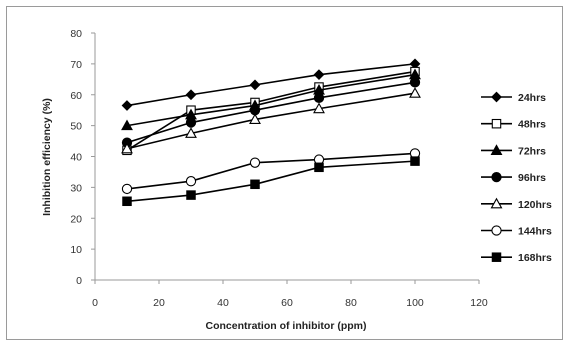  What do you see at coordinates (159, 303) in the screenshot?
I see `x-tick-label: 20` at bounding box center [159, 303].